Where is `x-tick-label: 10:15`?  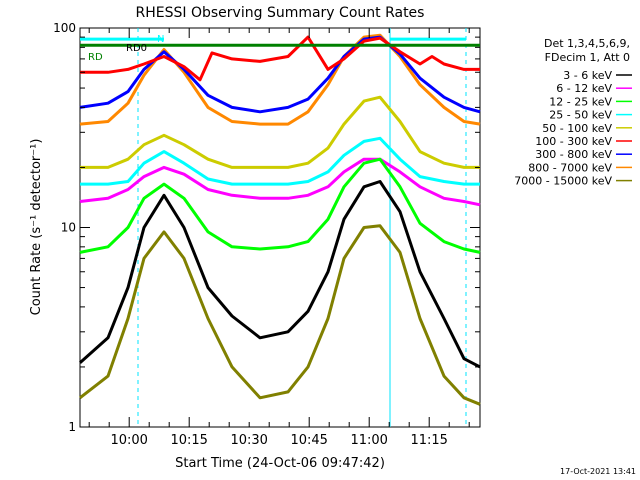
x-tick-label: 10:15 is located at coordinates (188, 440).